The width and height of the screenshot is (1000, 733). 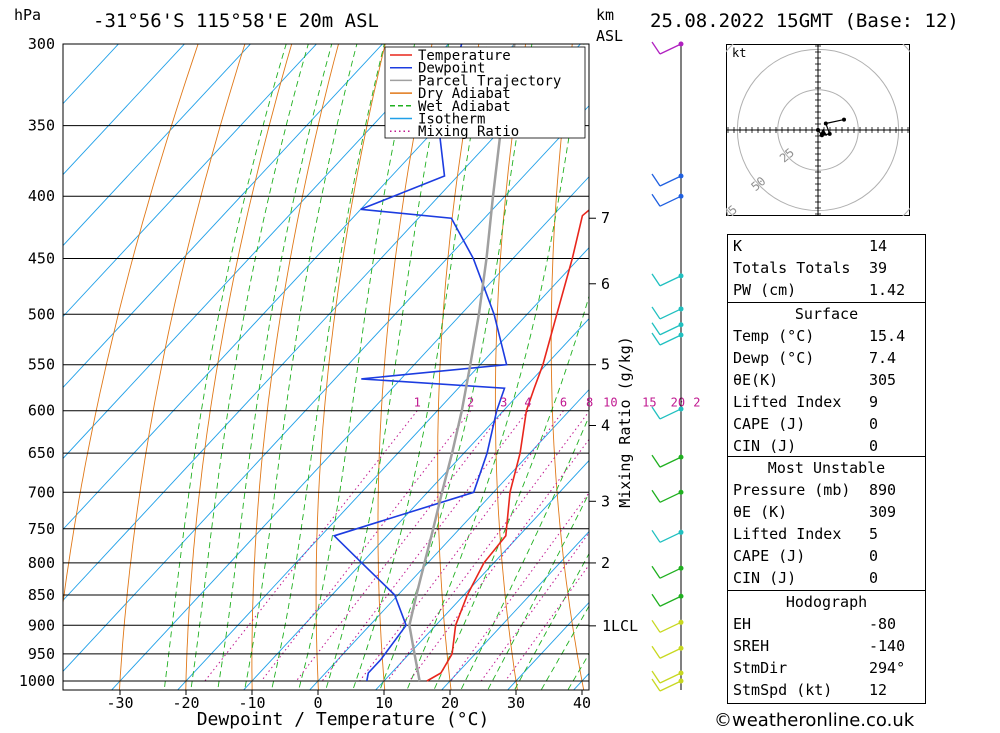 What do you see at coordinates (765, 446) in the screenshot?
I see `index-label: CIN (J)` at bounding box center [765, 446].